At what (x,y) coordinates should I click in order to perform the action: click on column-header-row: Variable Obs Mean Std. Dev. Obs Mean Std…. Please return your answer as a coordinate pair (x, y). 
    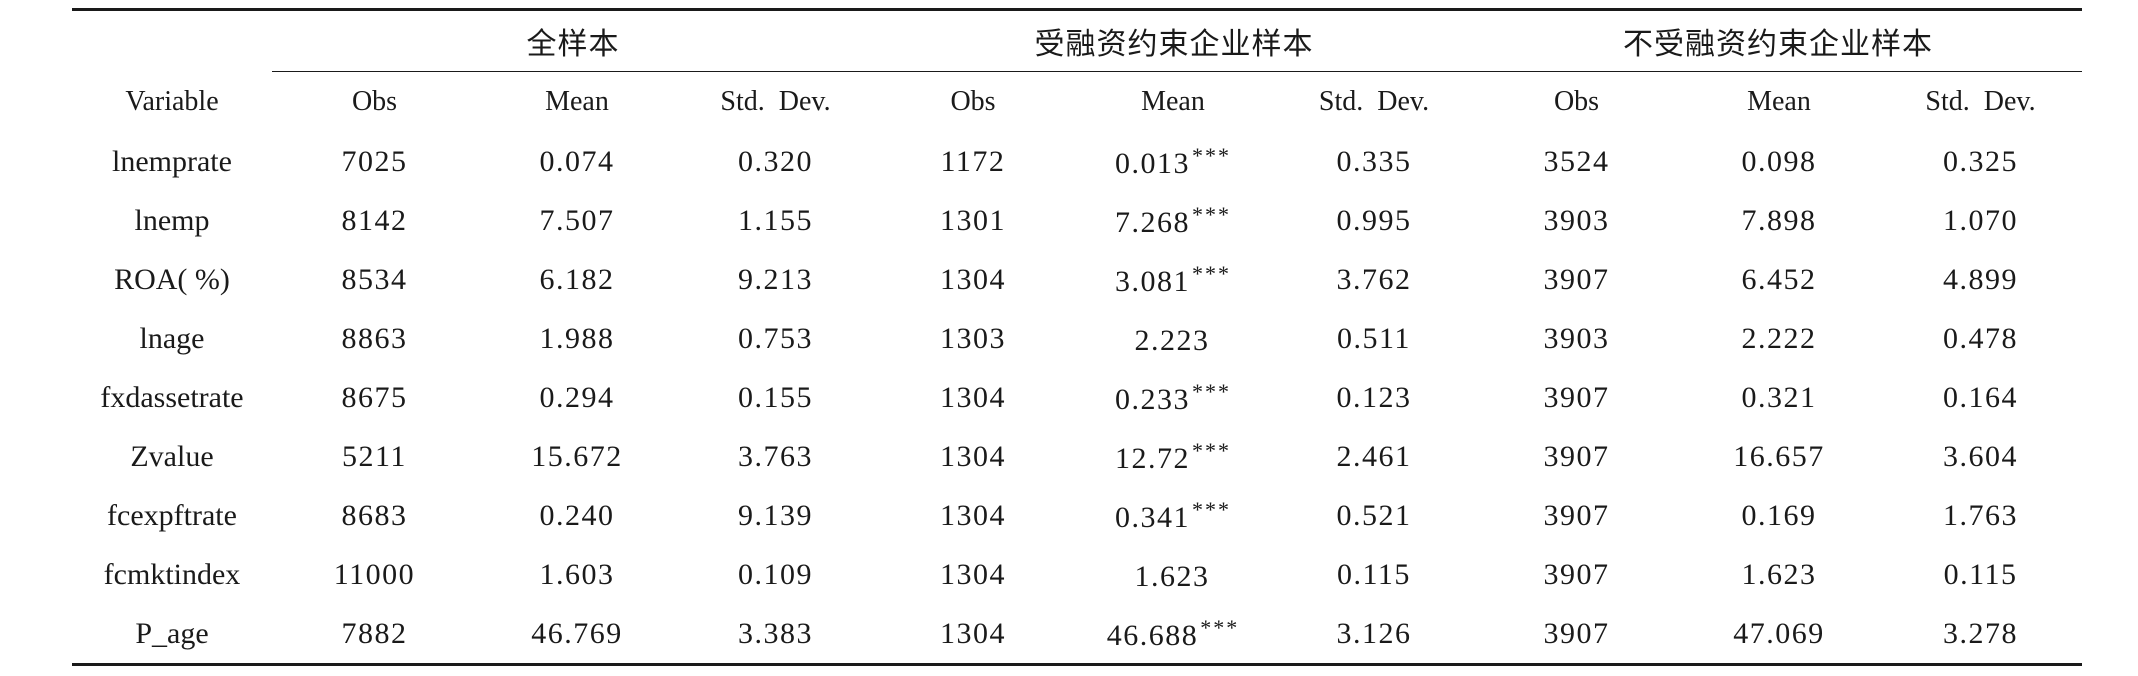
    Looking at the image, I should click on (1077, 102).